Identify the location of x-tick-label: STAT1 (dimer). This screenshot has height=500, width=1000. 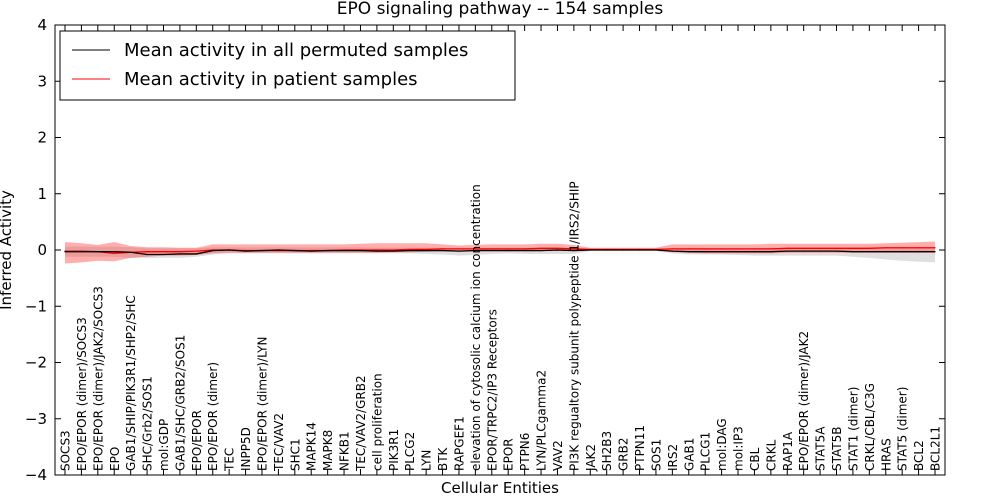
(853, 429).